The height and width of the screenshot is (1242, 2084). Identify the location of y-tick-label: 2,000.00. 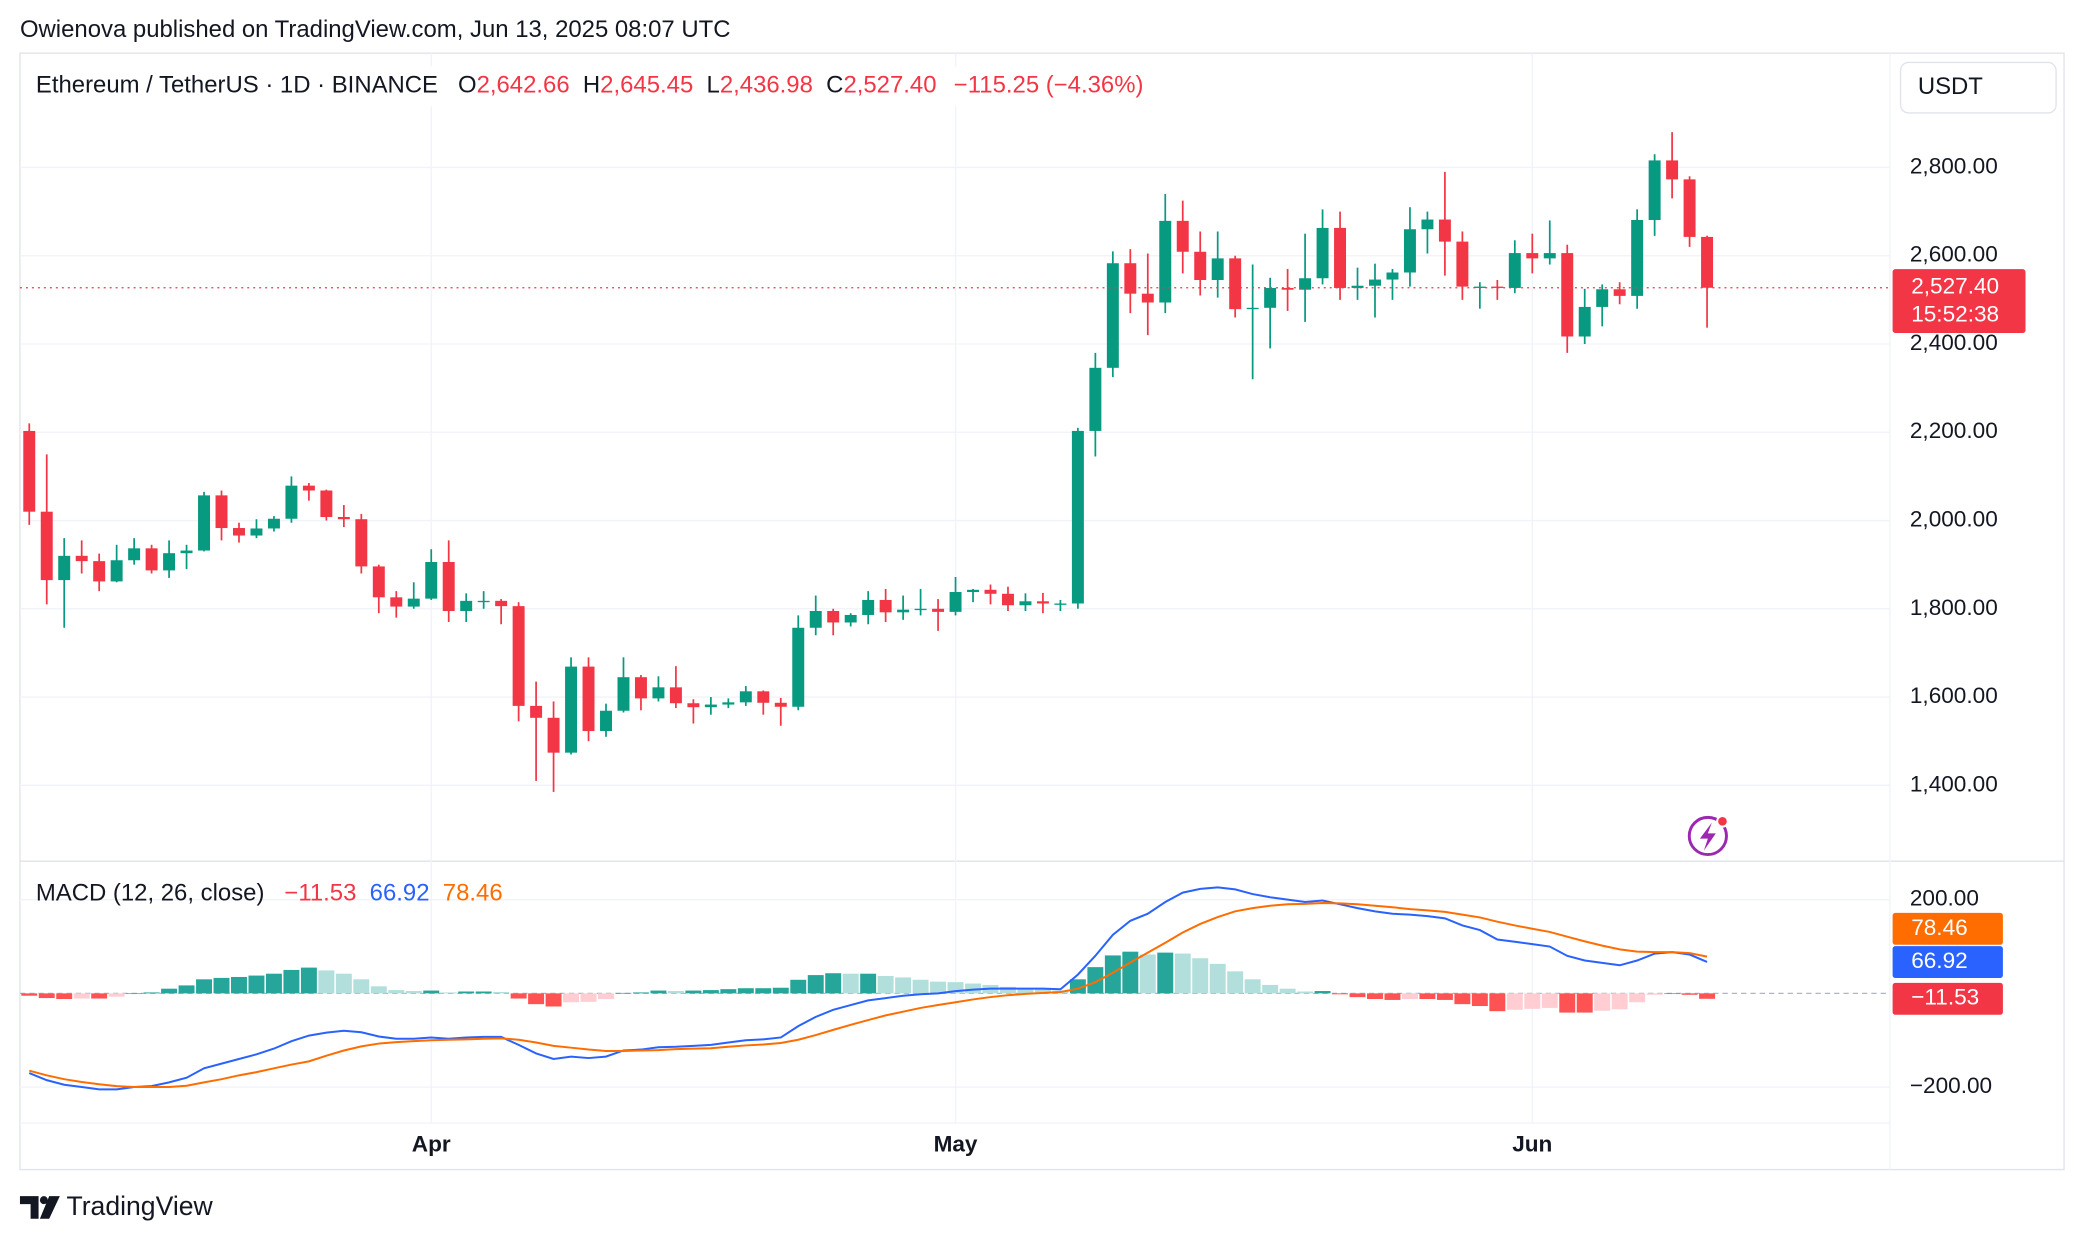
(1954, 518).